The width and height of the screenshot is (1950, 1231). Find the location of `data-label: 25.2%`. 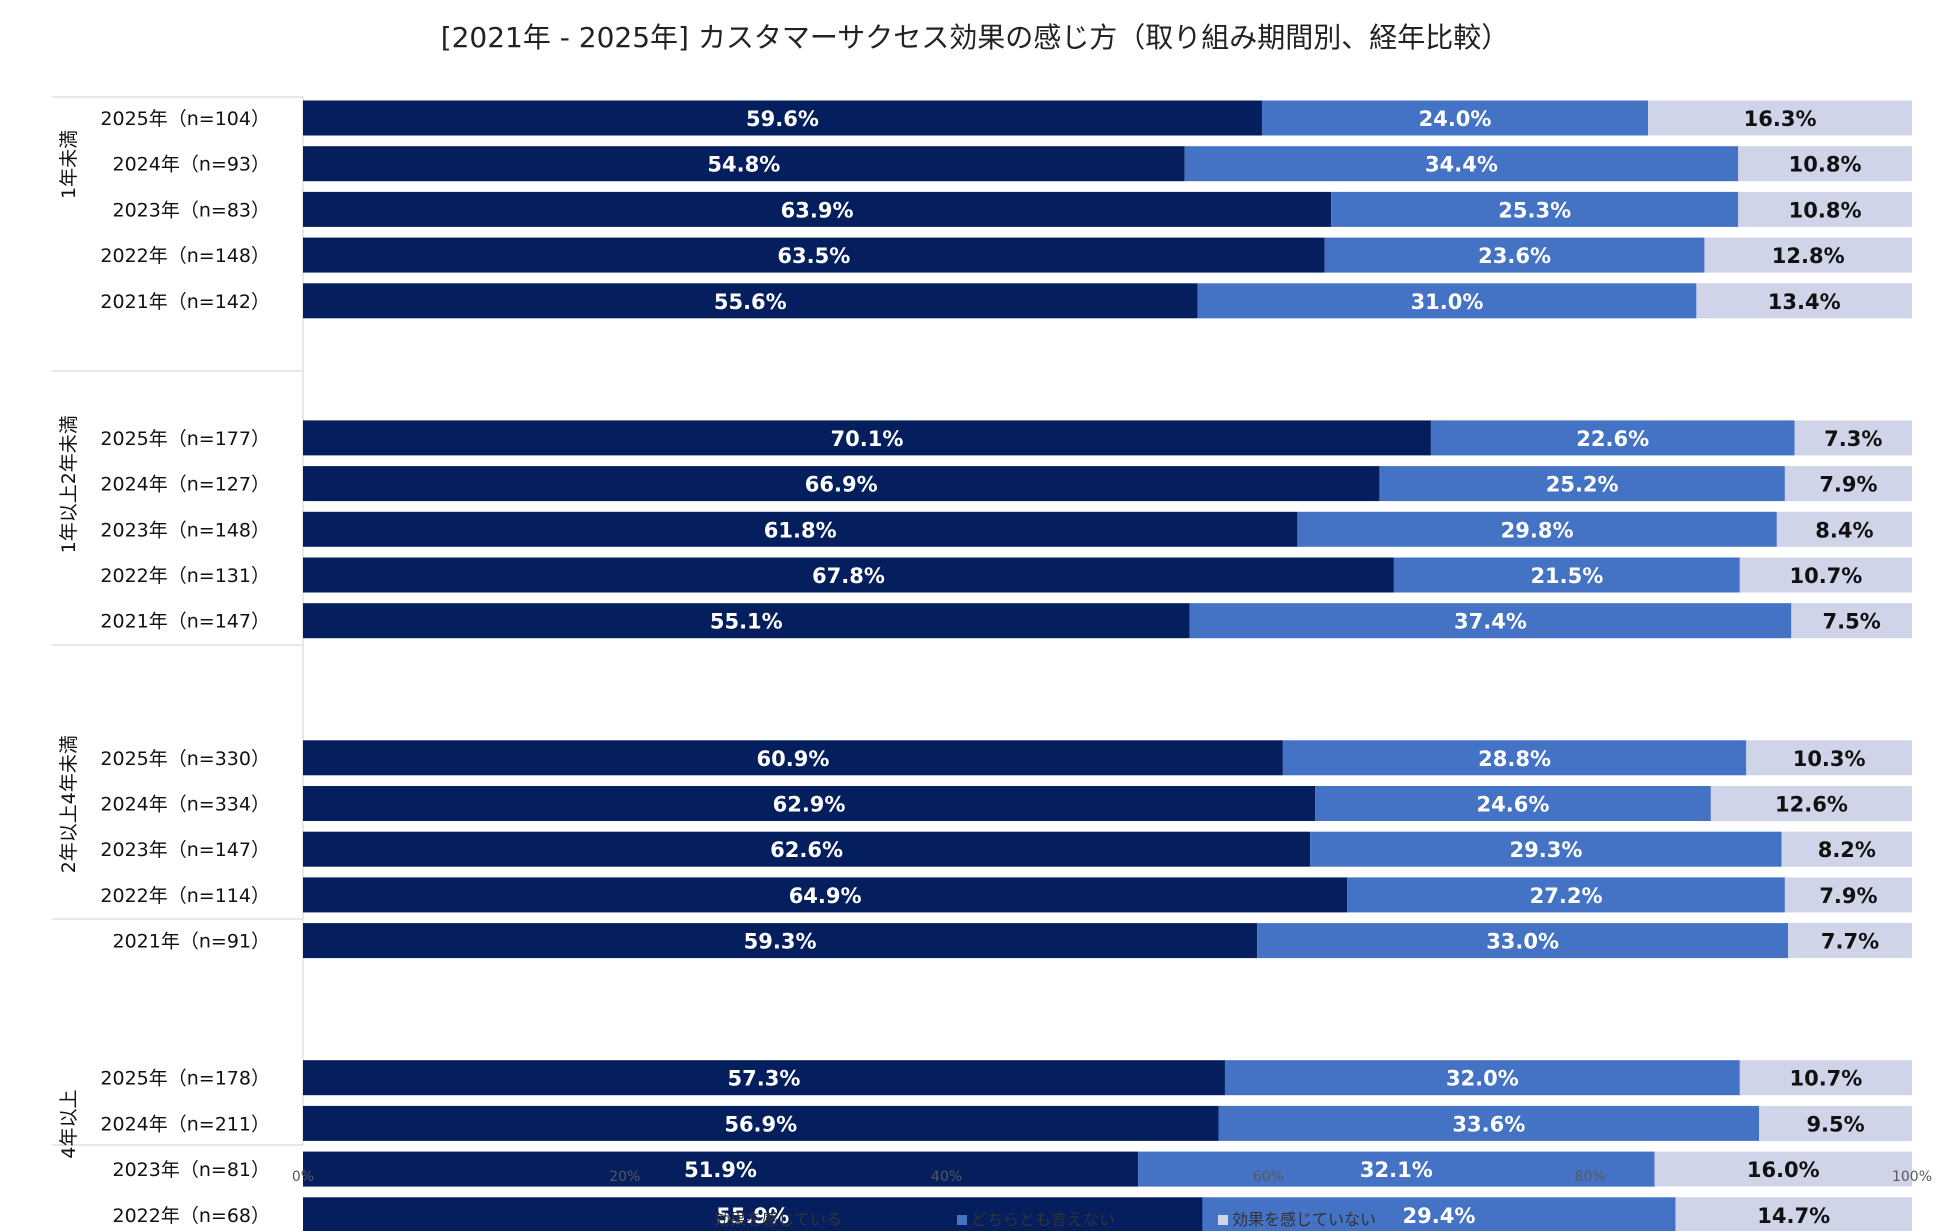

data-label: 25.2% is located at coordinates (1582, 485).